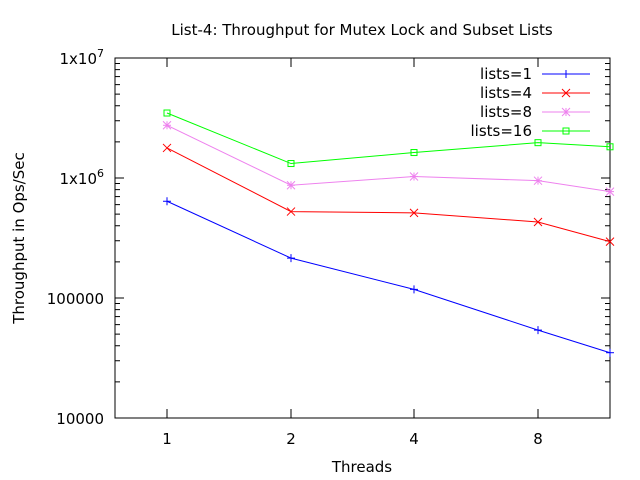 Image resolution: width=640 pixels, height=480 pixels. What do you see at coordinates (501, 131) in the screenshot?
I see `legend-label: lists=16` at bounding box center [501, 131].